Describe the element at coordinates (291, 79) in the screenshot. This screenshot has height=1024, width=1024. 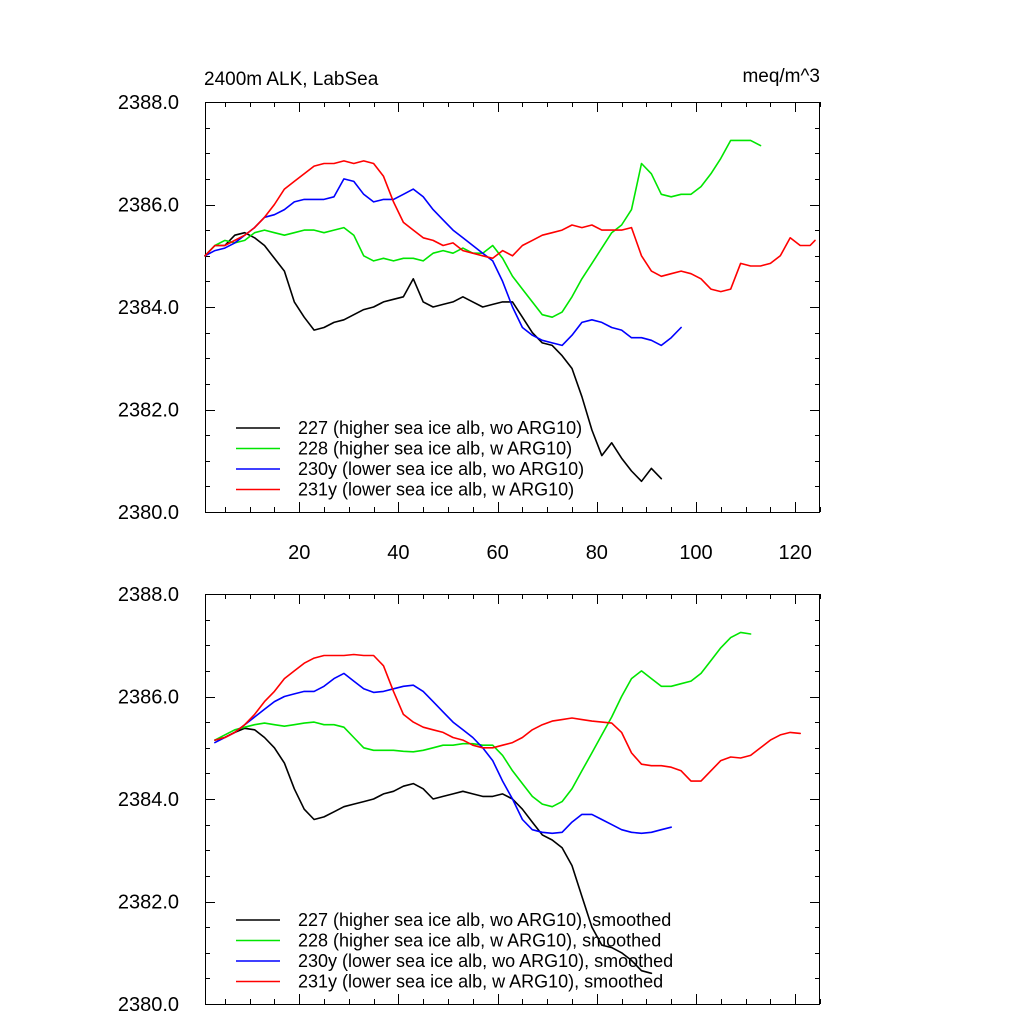
I see `top-chart-title: 2400m ALK, LabSea` at that location.